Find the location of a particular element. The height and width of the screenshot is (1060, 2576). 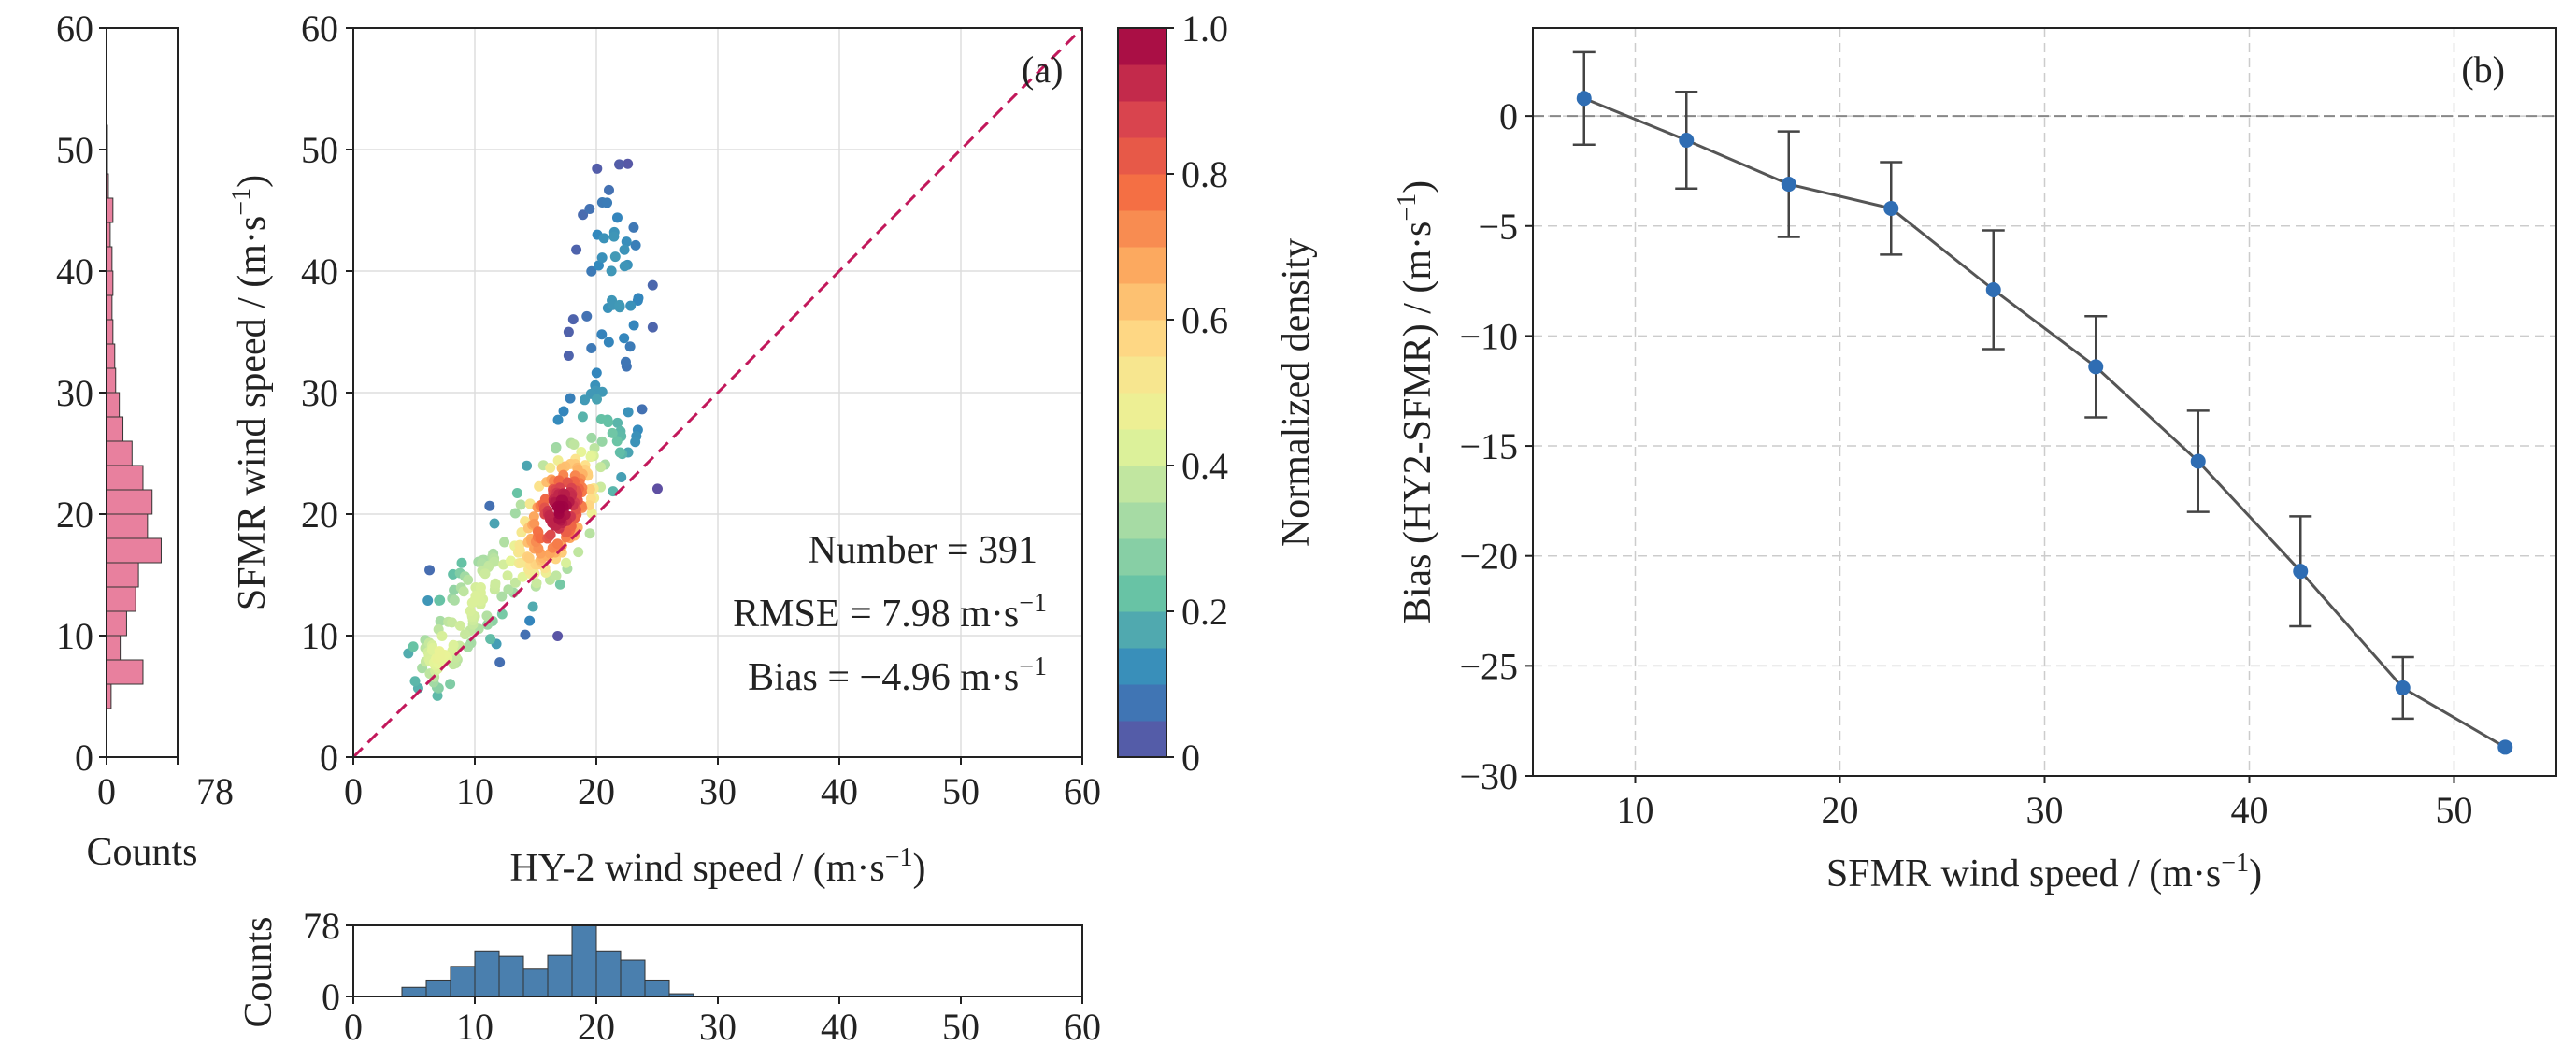

bias-x-tick-label: 20 is located at coordinates (1840, 810).